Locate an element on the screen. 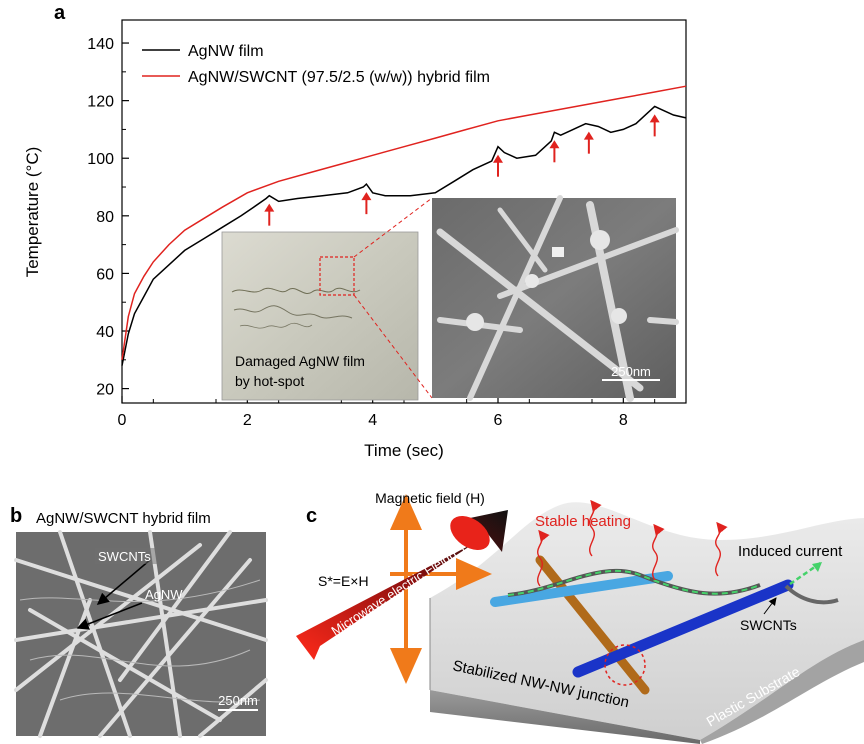  hot-spot-box is located at coordinates (337, 276).